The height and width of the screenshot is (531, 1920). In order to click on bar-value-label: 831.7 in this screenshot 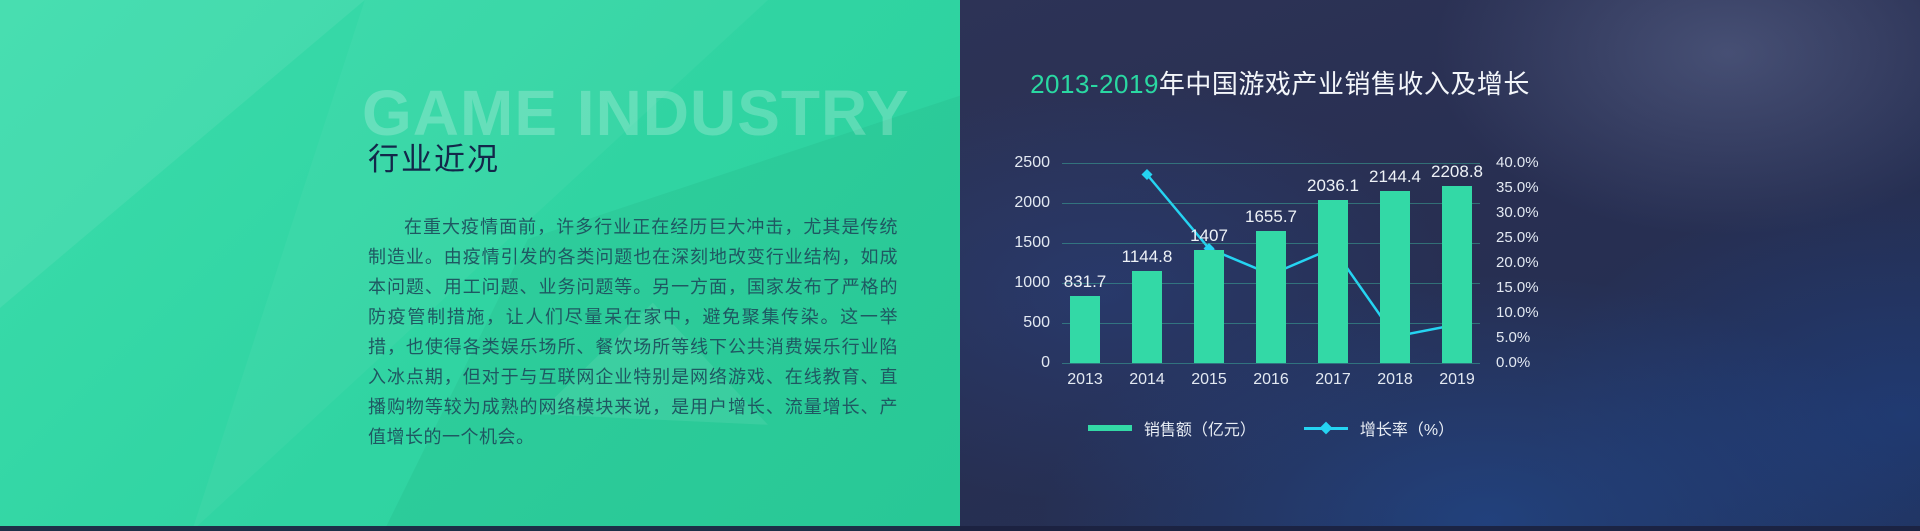, I will do `click(1085, 282)`.